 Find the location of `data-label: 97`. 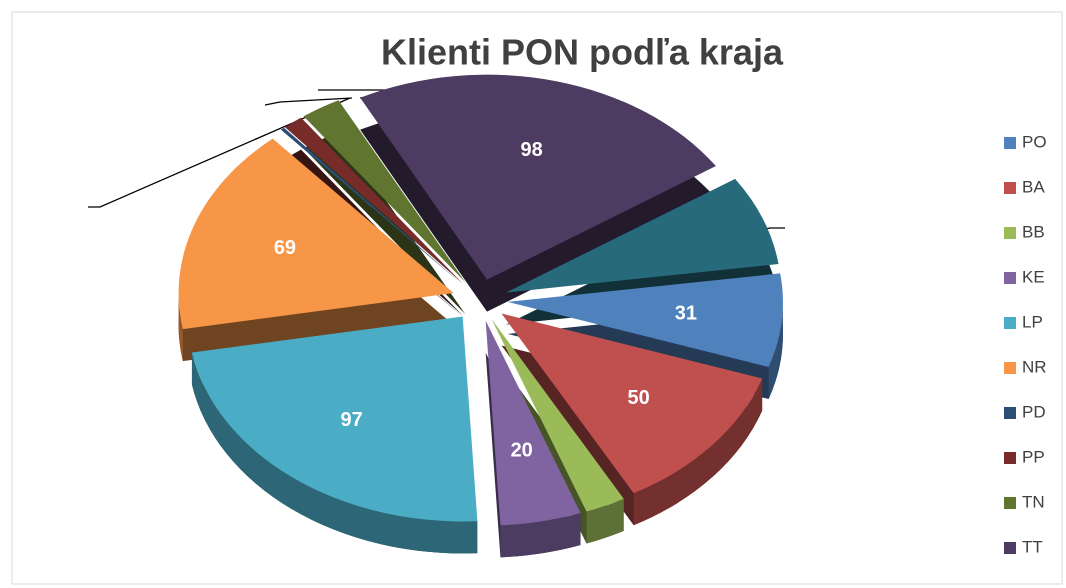

data-label: 97 is located at coordinates (351, 420).